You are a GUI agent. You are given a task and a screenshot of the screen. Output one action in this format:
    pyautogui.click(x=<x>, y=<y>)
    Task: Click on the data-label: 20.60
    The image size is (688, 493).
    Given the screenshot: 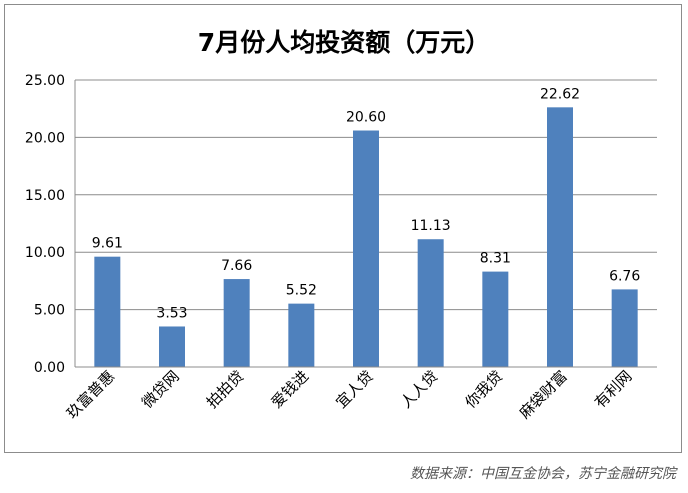 What is the action you would take?
    pyautogui.click(x=366, y=118)
    